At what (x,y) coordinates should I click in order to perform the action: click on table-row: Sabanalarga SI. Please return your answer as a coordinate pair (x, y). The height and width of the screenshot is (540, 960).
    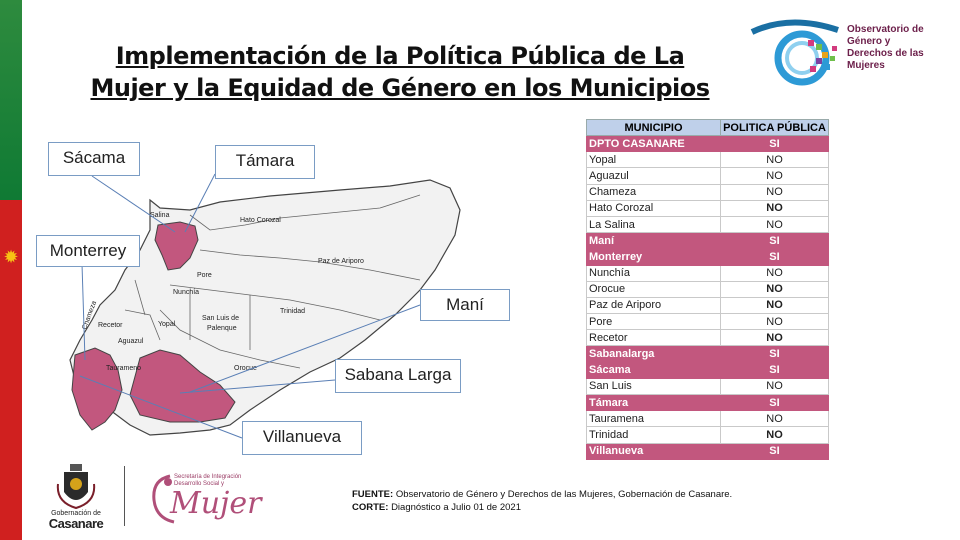
    Looking at the image, I should click on (707, 354).